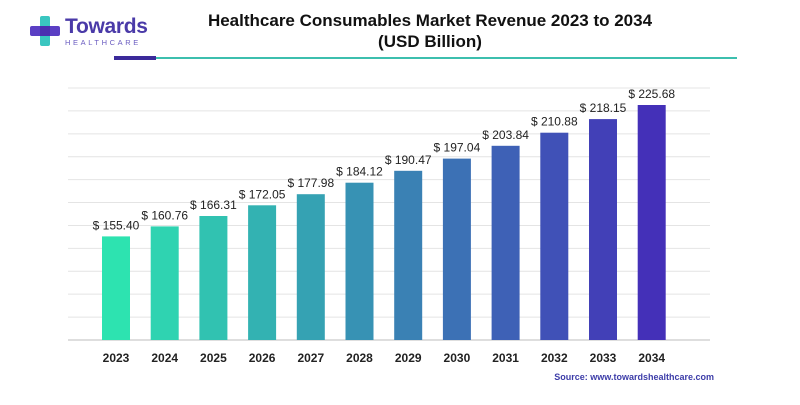 The image size is (800, 405). Describe the element at coordinates (603, 358) in the screenshot. I see `x-tick-label-2033: 2033` at that location.